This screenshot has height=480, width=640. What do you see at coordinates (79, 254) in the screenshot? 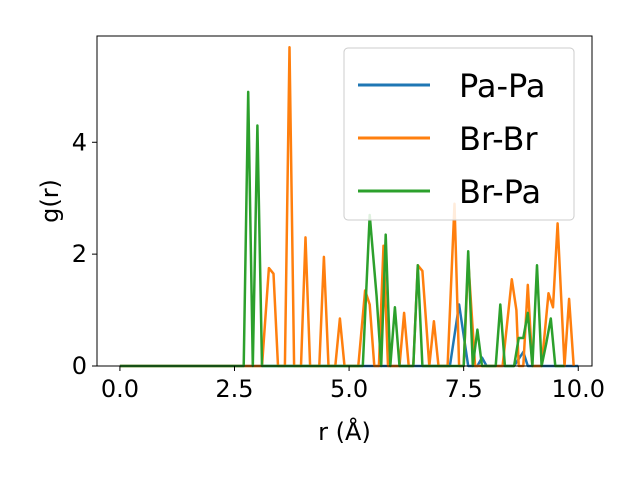
I see `y-tick-label: 2` at bounding box center [79, 254].